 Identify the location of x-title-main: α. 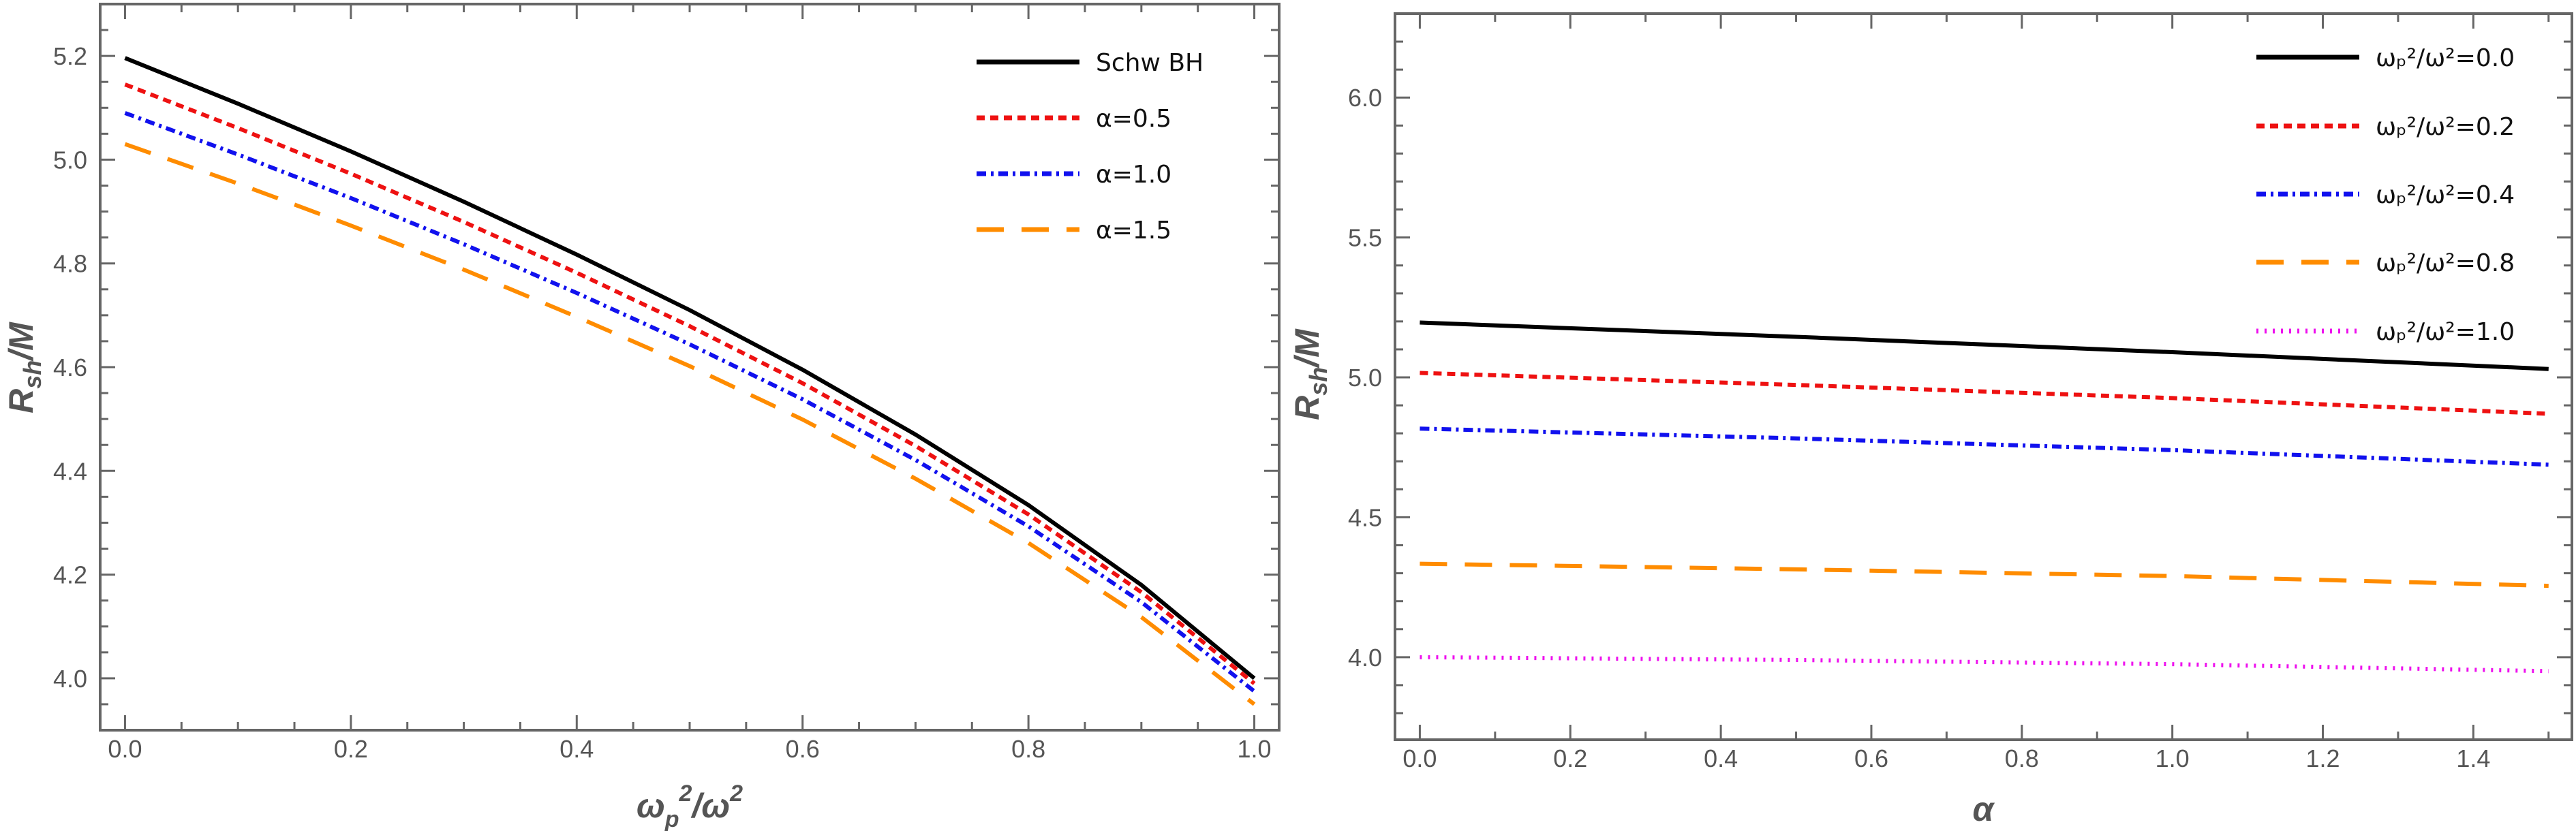
(1983, 809).